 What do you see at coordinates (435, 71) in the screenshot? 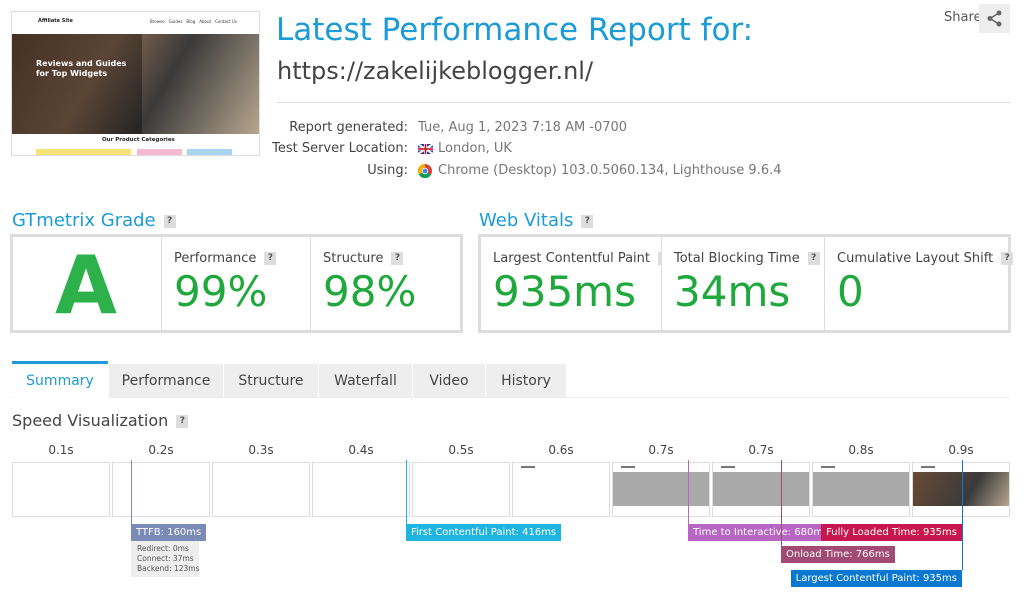
I see `report-url: https://zakelijkeblogger.nl/` at bounding box center [435, 71].